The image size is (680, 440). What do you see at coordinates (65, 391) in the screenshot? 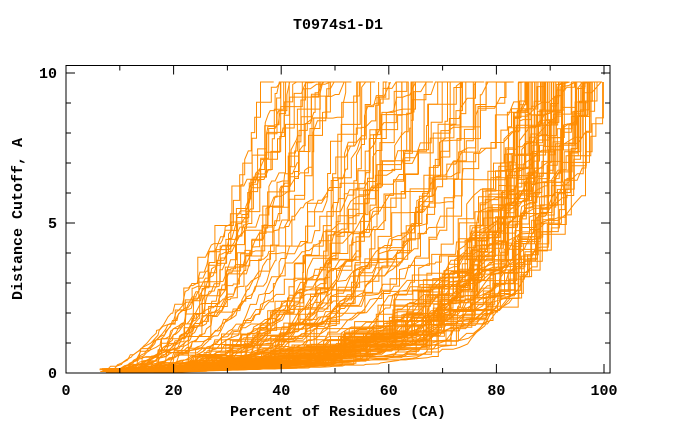
I see `x-tick-label: 0` at bounding box center [65, 391].